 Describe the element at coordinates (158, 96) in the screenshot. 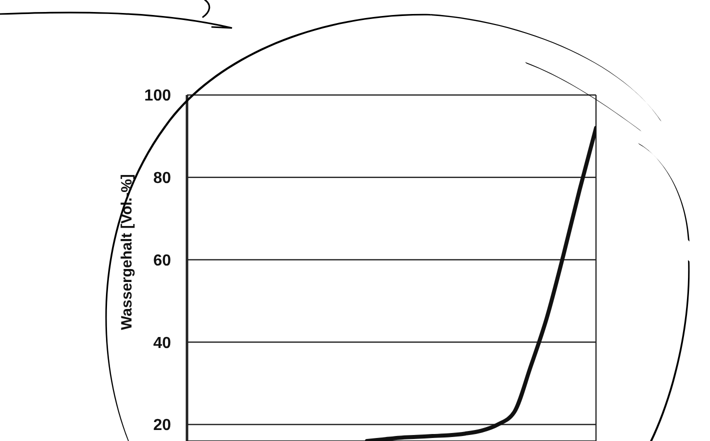

I see `y-tick-label: 100` at that location.